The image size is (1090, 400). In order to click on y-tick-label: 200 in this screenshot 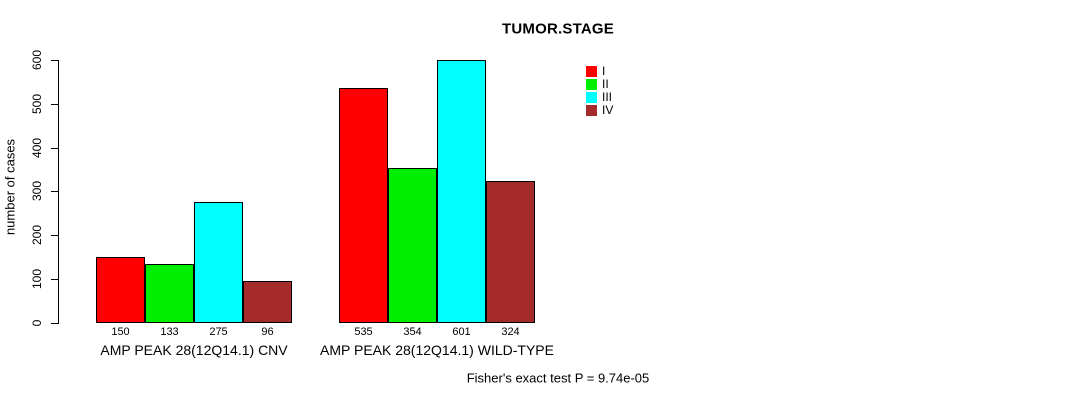, I will do `click(37, 235)`.